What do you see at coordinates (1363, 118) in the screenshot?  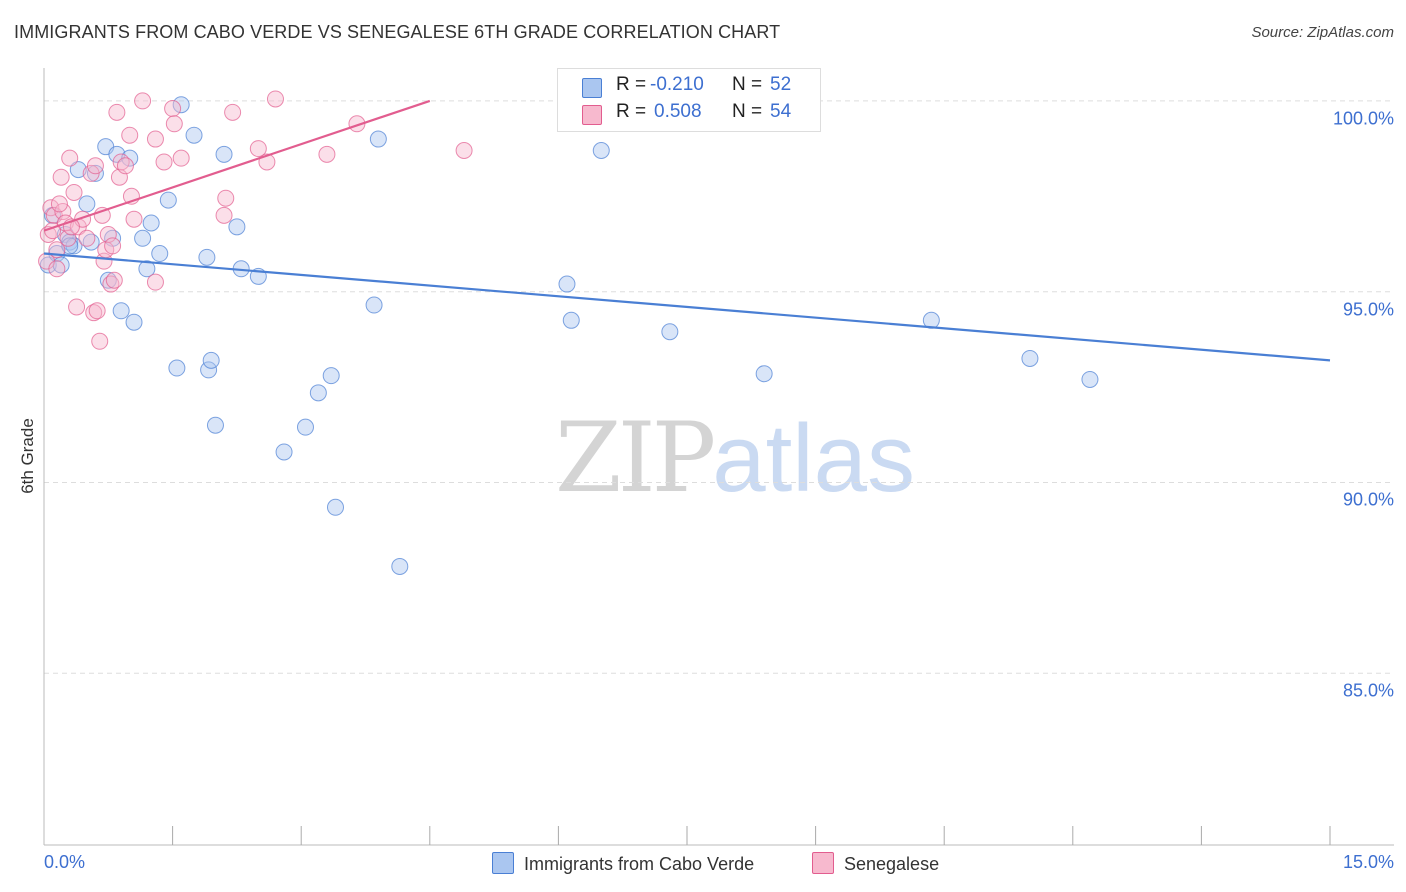 I see `y-tick-label: 100.0%` at bounding box center [1363, 118].